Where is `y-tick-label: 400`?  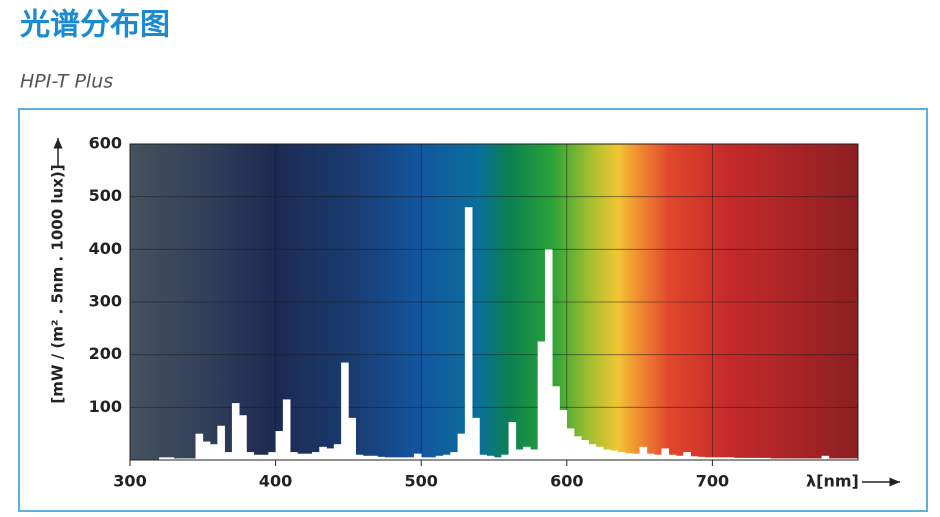 y-tick-label: 400 is located at coordinates (105, 248).